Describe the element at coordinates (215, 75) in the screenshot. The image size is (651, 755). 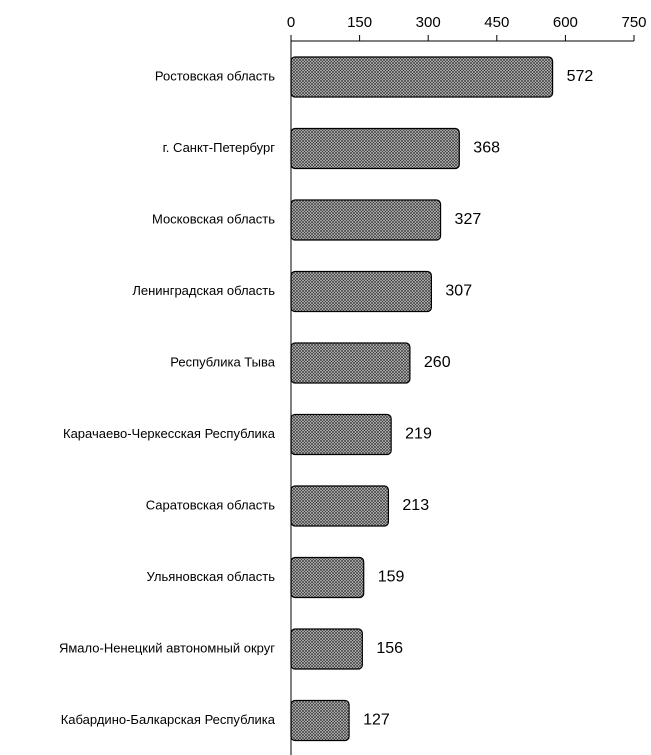
I see `category-label: Ростовская область` at that location.